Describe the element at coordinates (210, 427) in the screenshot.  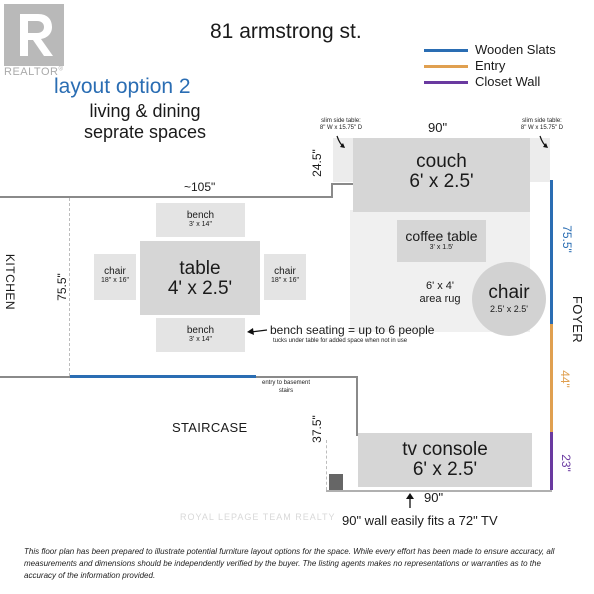
I see `room-staircase: STAIRCASE` at that location.